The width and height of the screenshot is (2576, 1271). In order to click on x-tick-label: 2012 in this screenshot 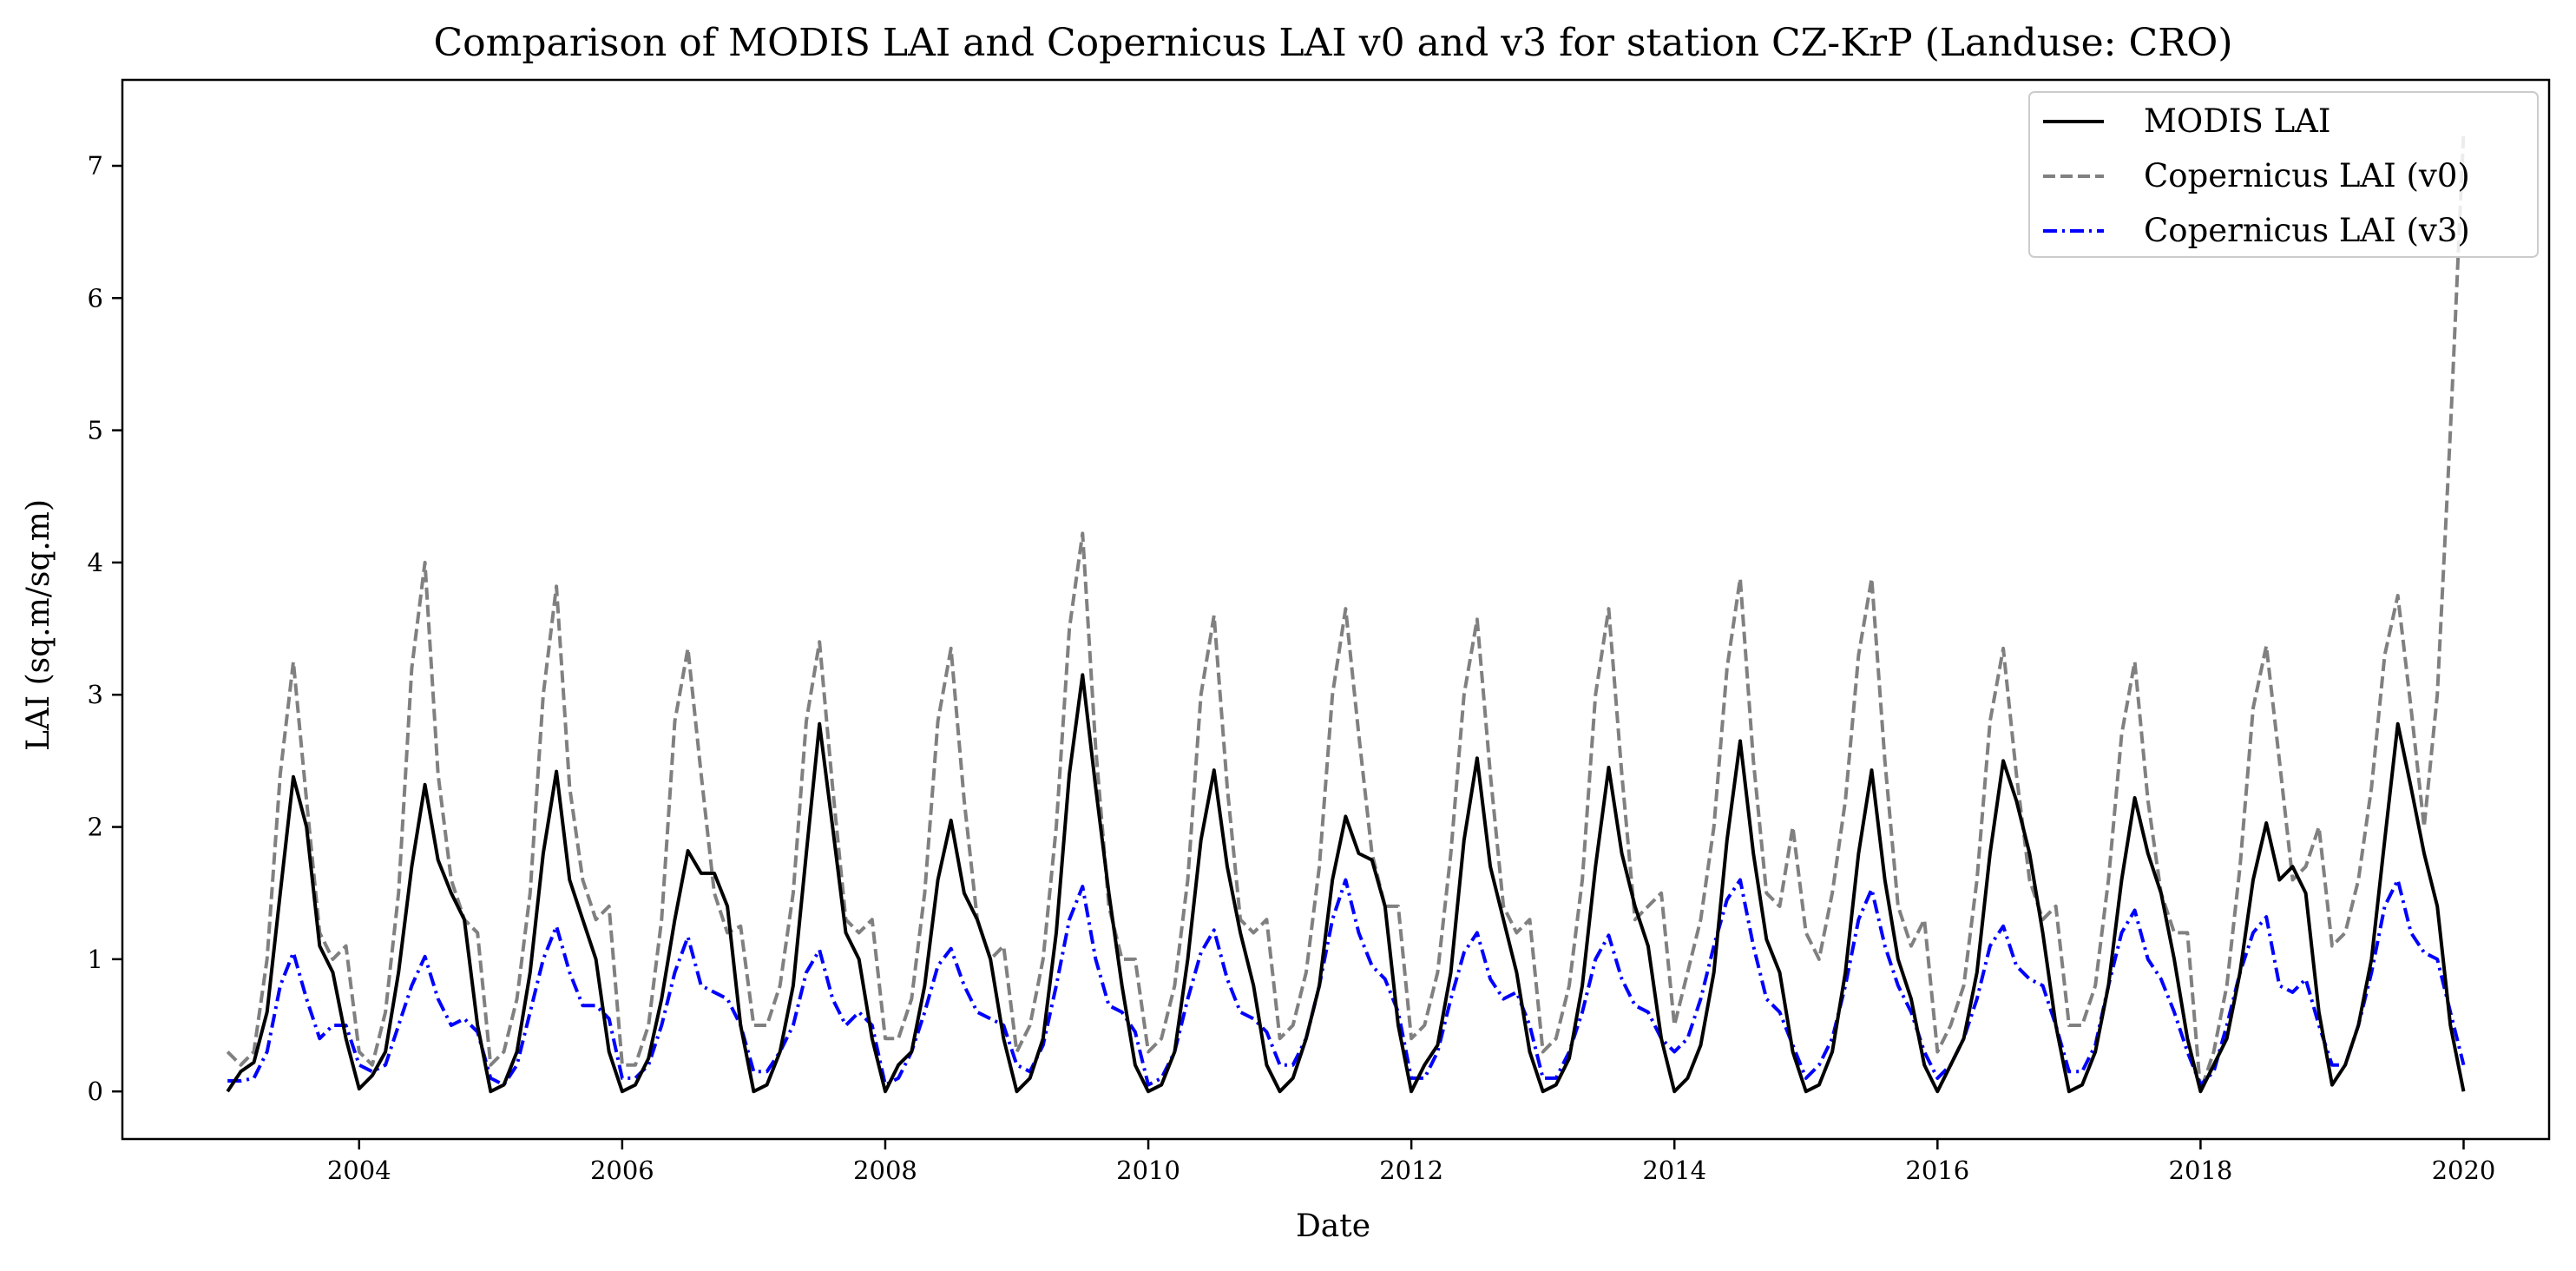, I will do `click(1411, 1170)`.